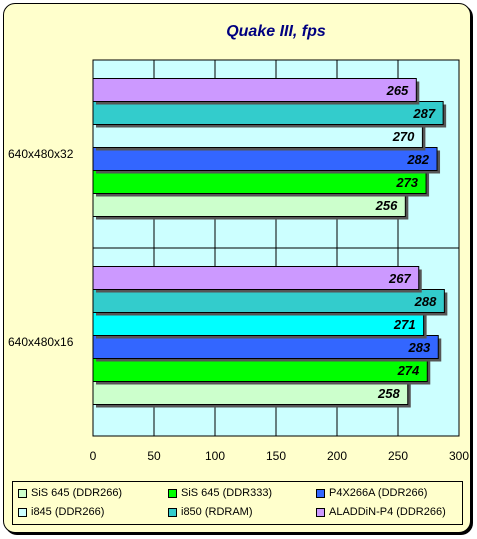 Image resolution: width=477 pixels, height=539 pixels. I want to click on bar-value-label: 288, so click(425, 301).